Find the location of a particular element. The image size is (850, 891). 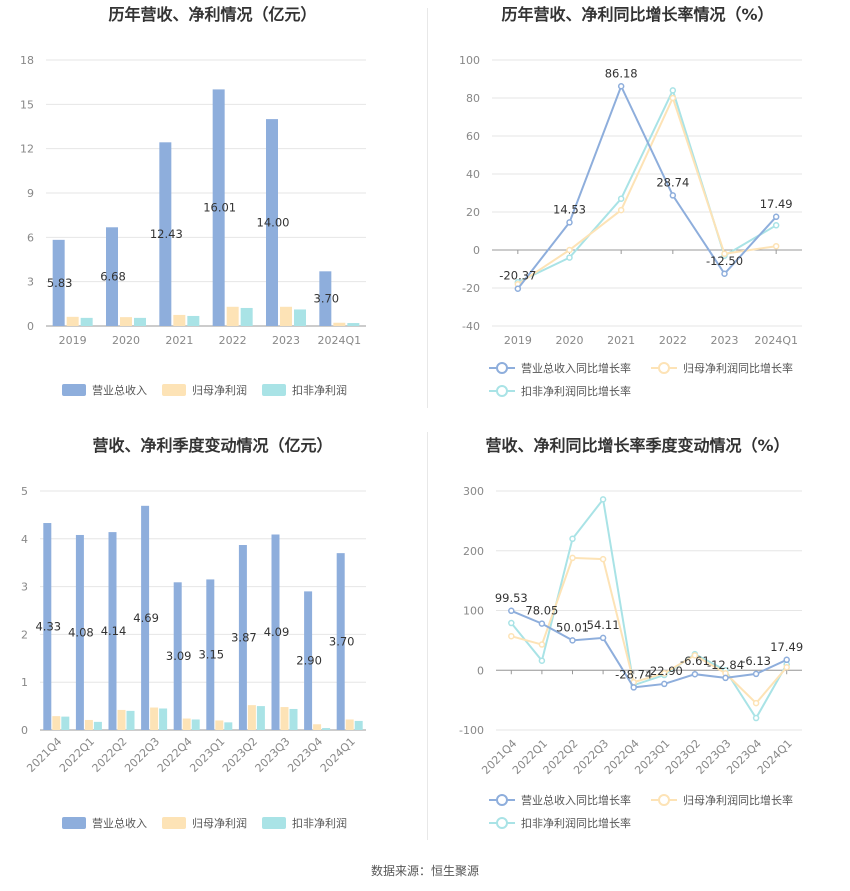

data-label: -20.37 is located at coordinates (517, 276).